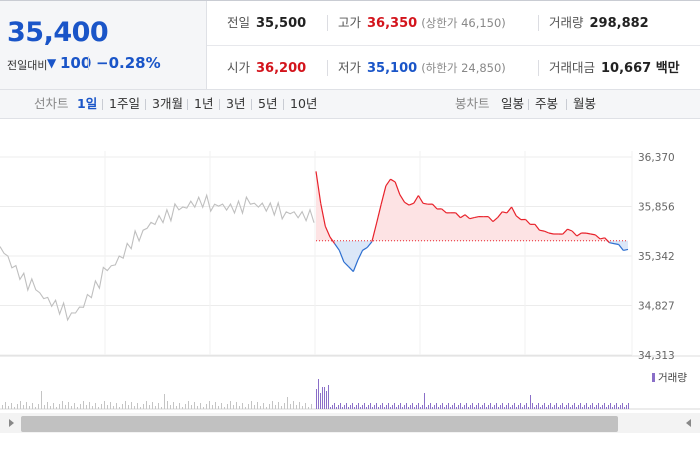  I want to click on up-fill-area, so click(472, 206).